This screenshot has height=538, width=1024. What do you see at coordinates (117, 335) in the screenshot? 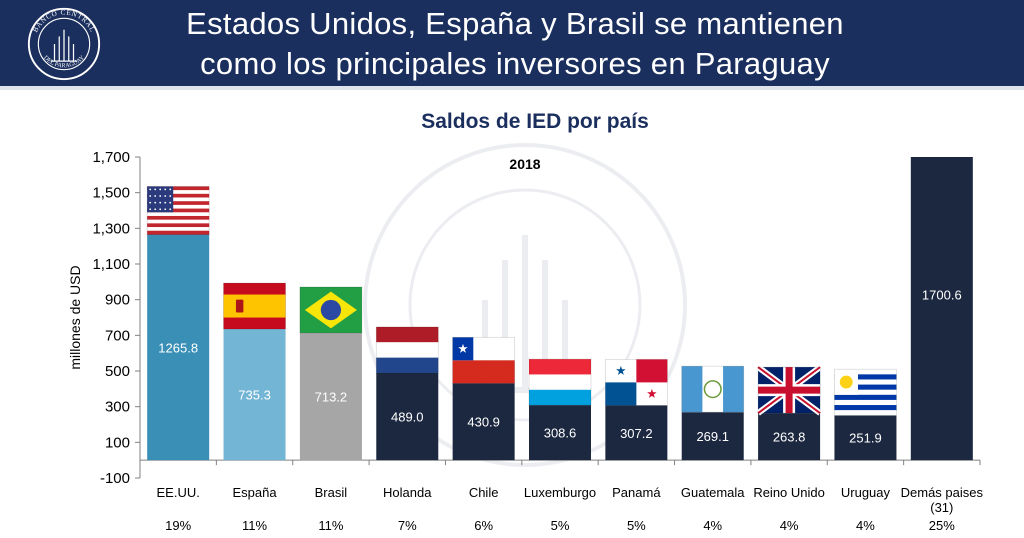
I see `y-tick-label: 700` at bounding box center [117, 335].